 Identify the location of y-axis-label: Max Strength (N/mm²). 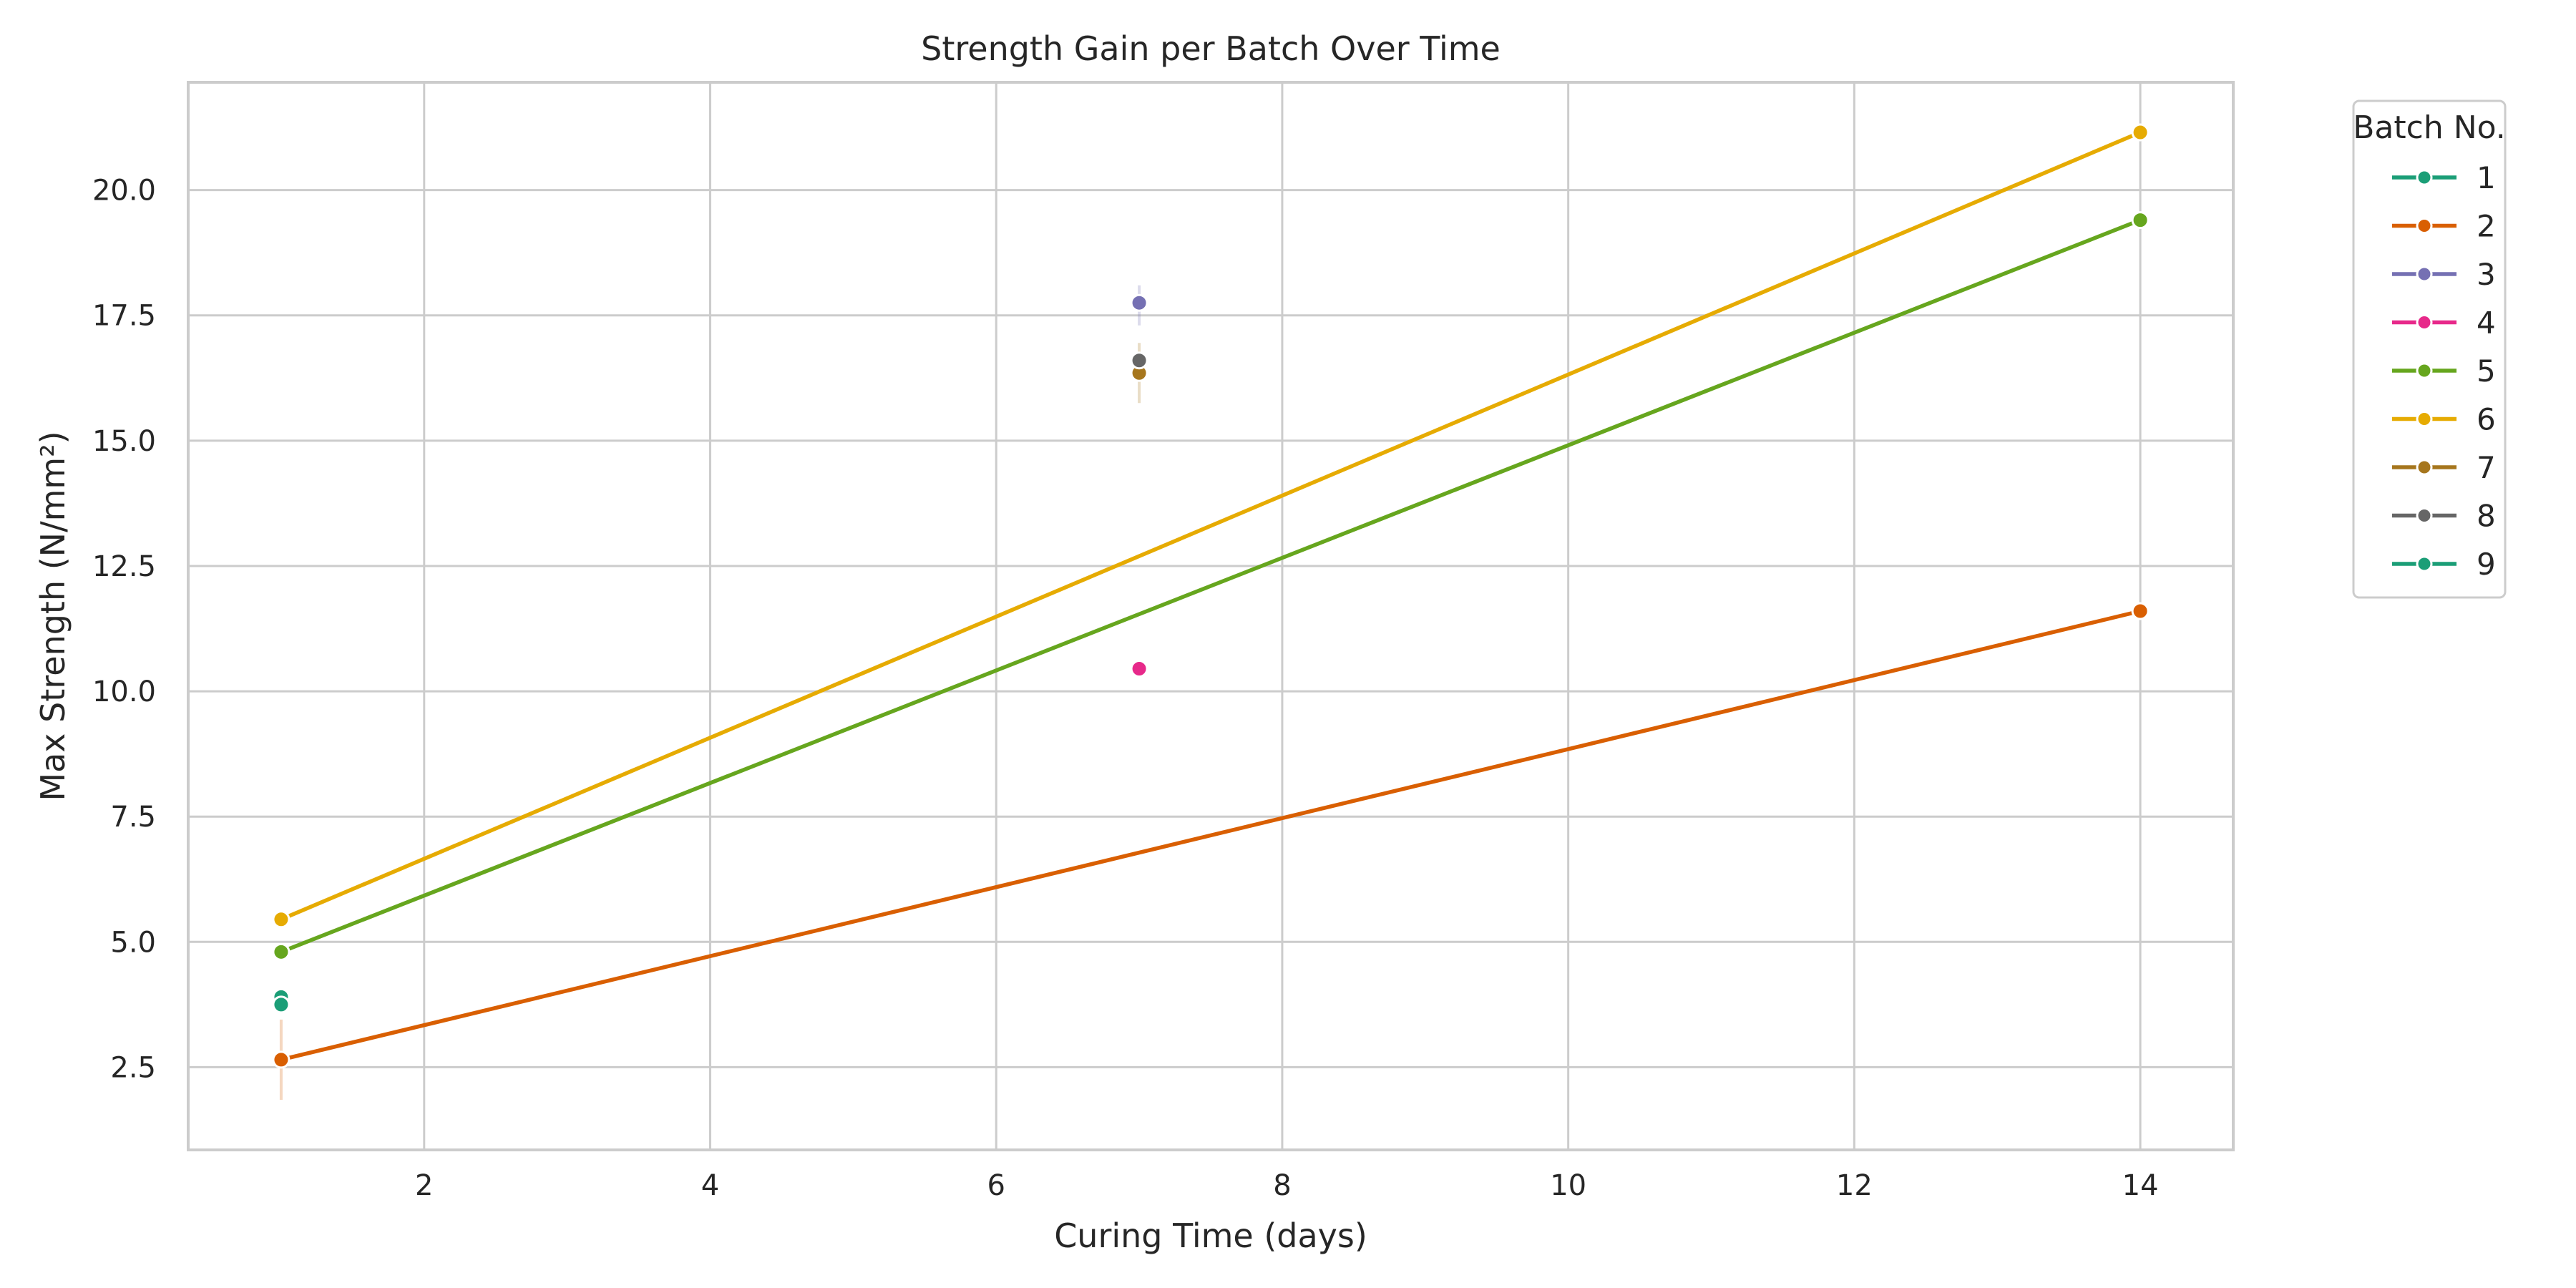
(53, 616).